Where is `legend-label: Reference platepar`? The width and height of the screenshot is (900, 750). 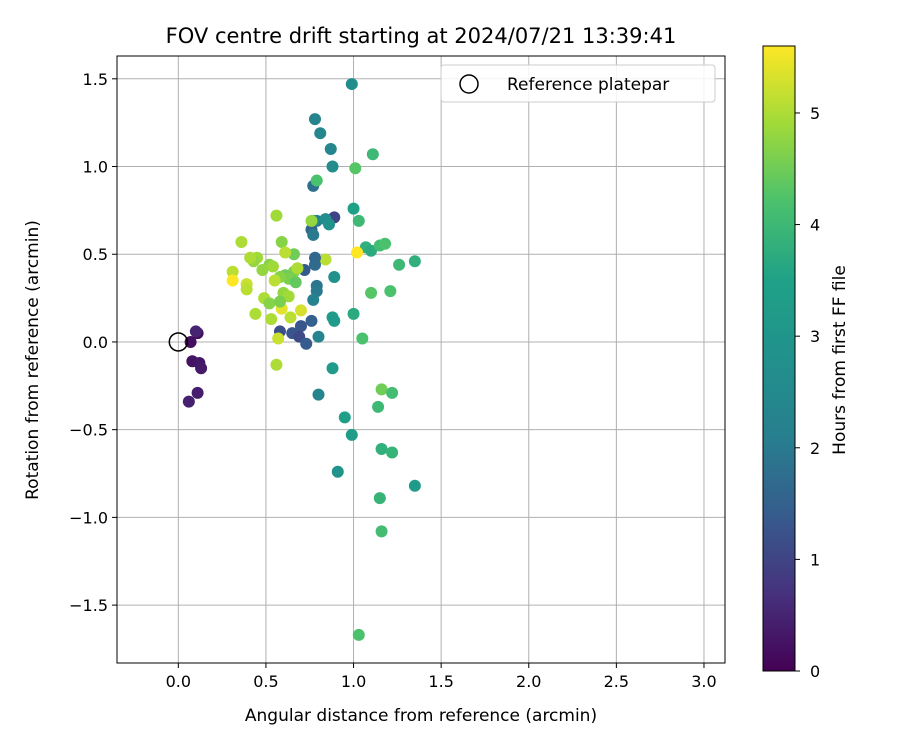
legend-label: Reference platepar is located at coordinates (588, 85).